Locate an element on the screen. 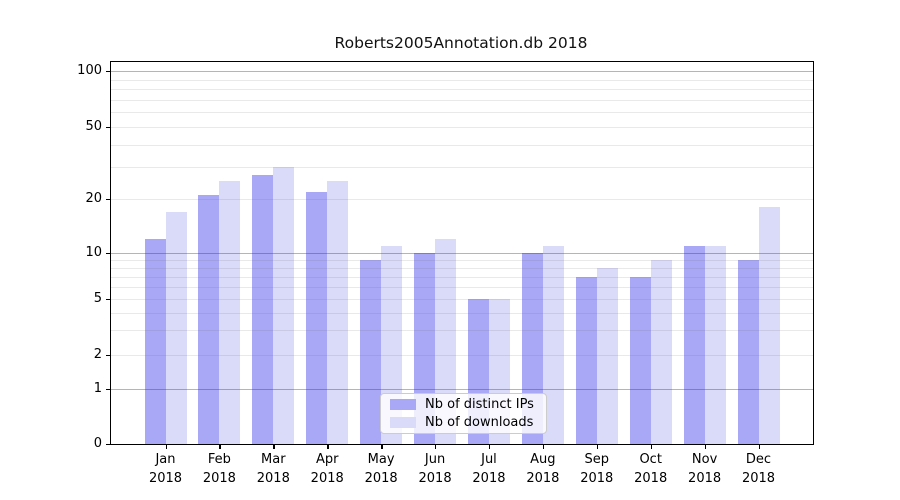  bar-ips-may is located at coordinates (371, 351).